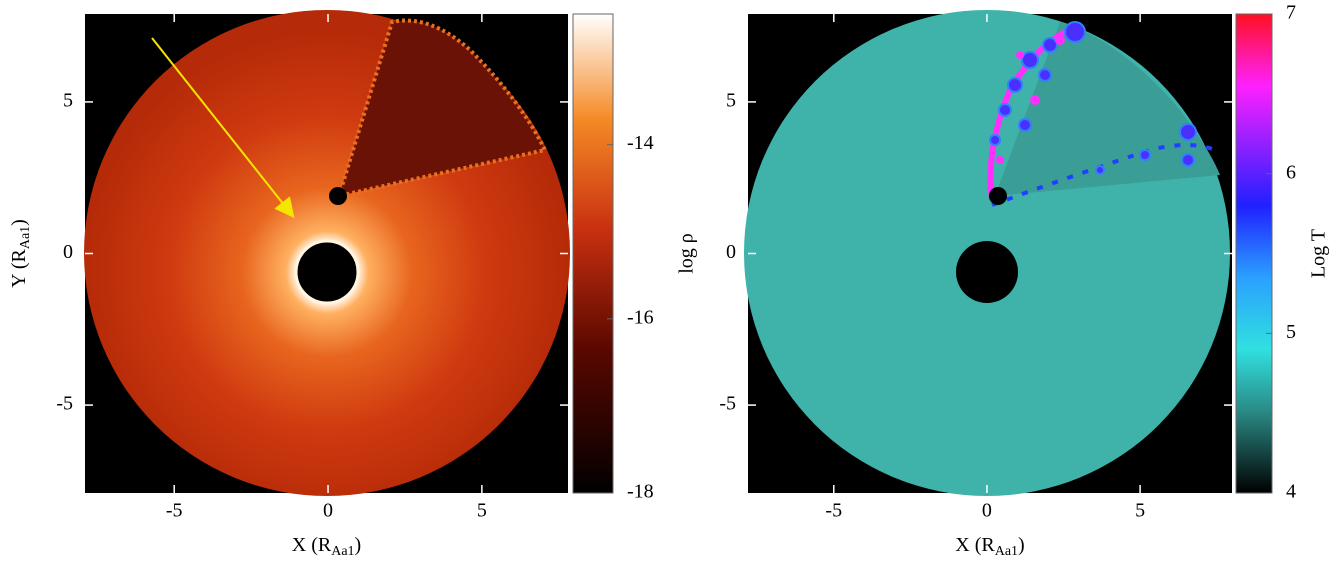  Describe the element at coordinates (687, 253) in the screenshot. I see `colorbar-label: log ρ` at that location.